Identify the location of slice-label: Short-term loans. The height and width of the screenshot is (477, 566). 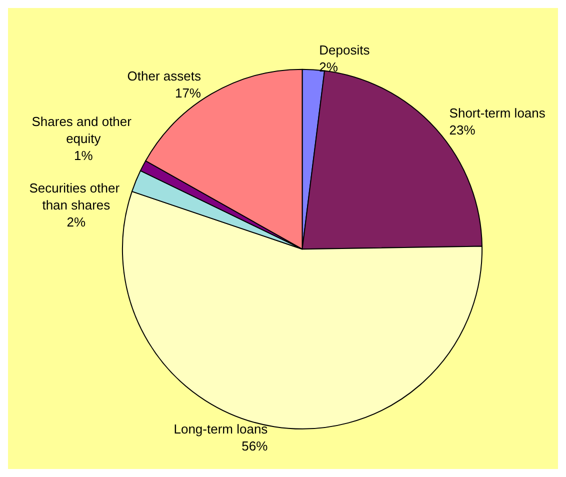
(497, 113).